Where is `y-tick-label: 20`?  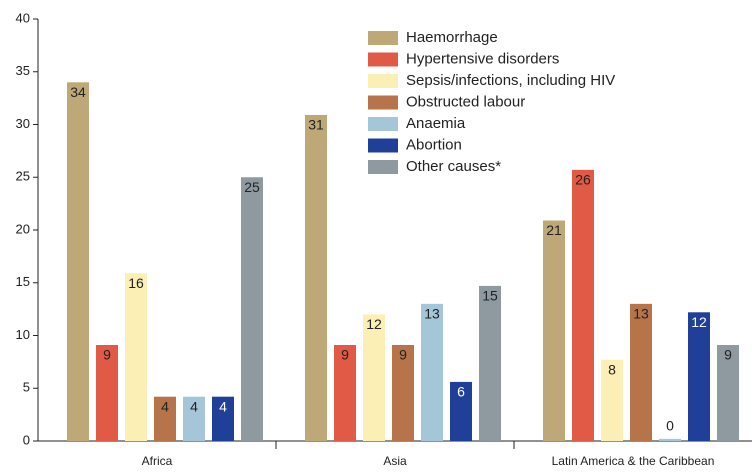
y-tick-label: 20 is located at coordinates (23, 228).